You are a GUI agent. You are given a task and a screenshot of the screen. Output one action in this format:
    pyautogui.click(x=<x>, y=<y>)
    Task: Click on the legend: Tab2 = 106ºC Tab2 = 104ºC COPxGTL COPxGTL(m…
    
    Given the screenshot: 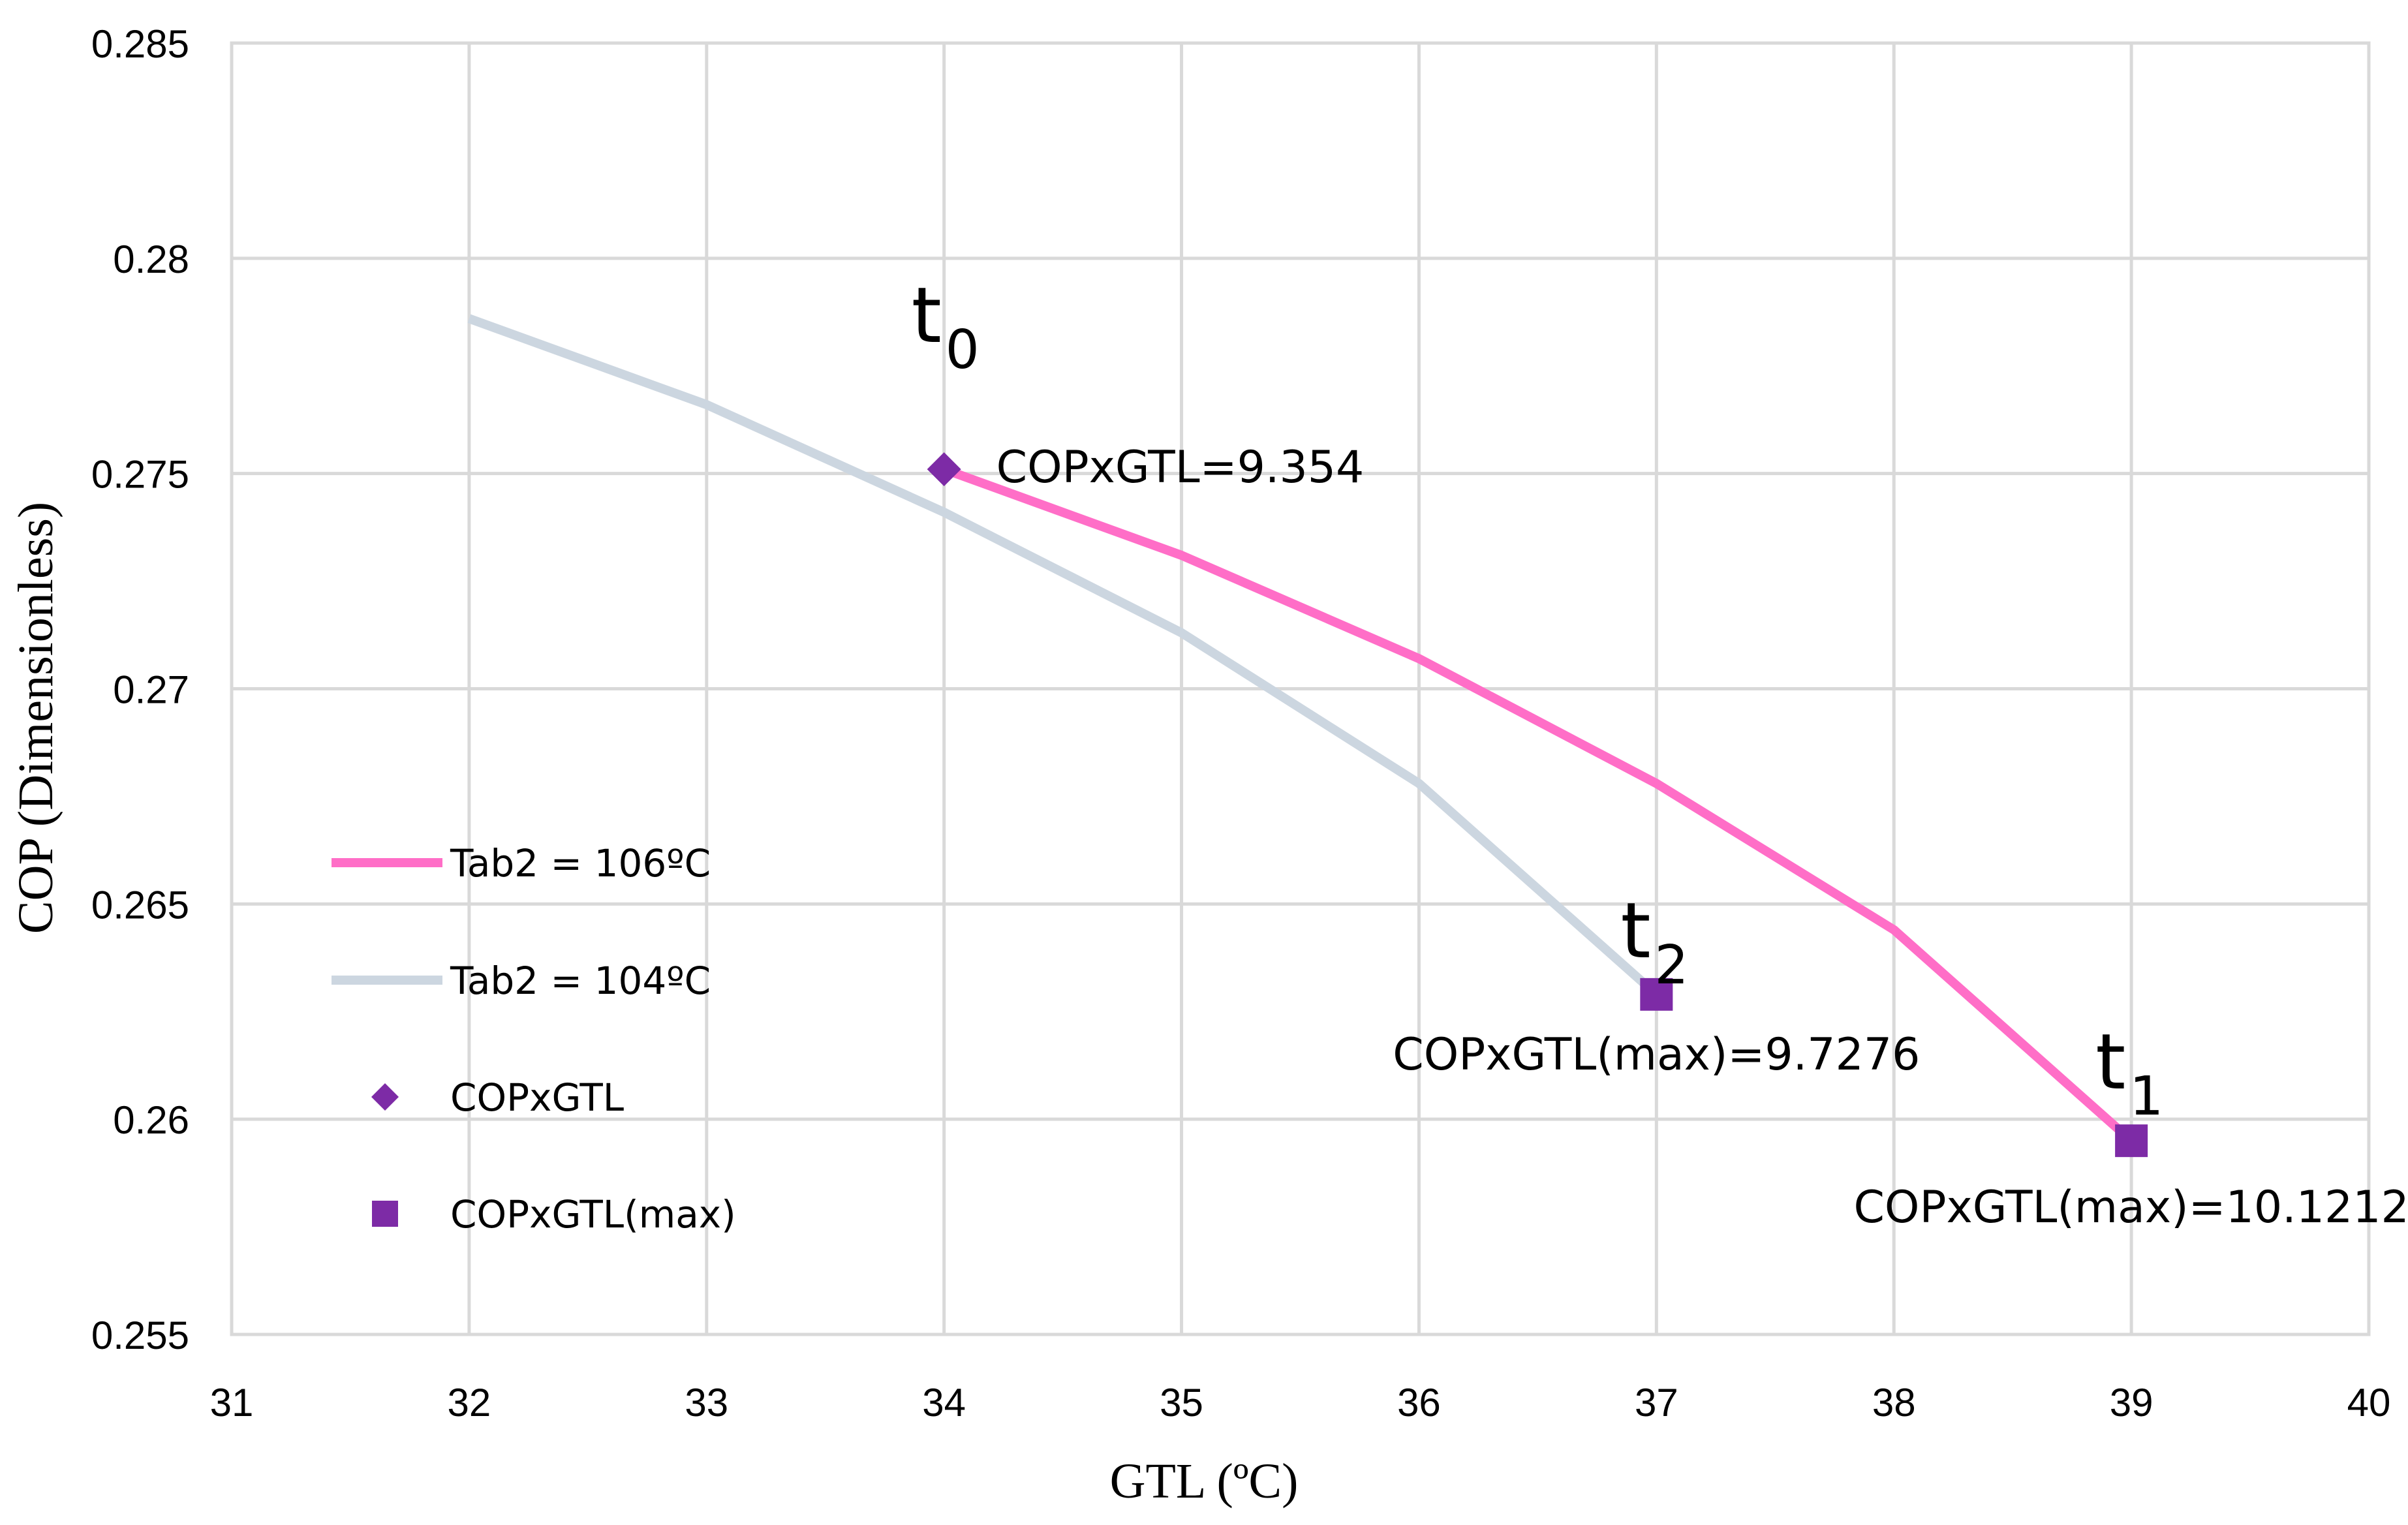 What is the action you would take?
    pyautogui.click(x=534, y=1039)
    